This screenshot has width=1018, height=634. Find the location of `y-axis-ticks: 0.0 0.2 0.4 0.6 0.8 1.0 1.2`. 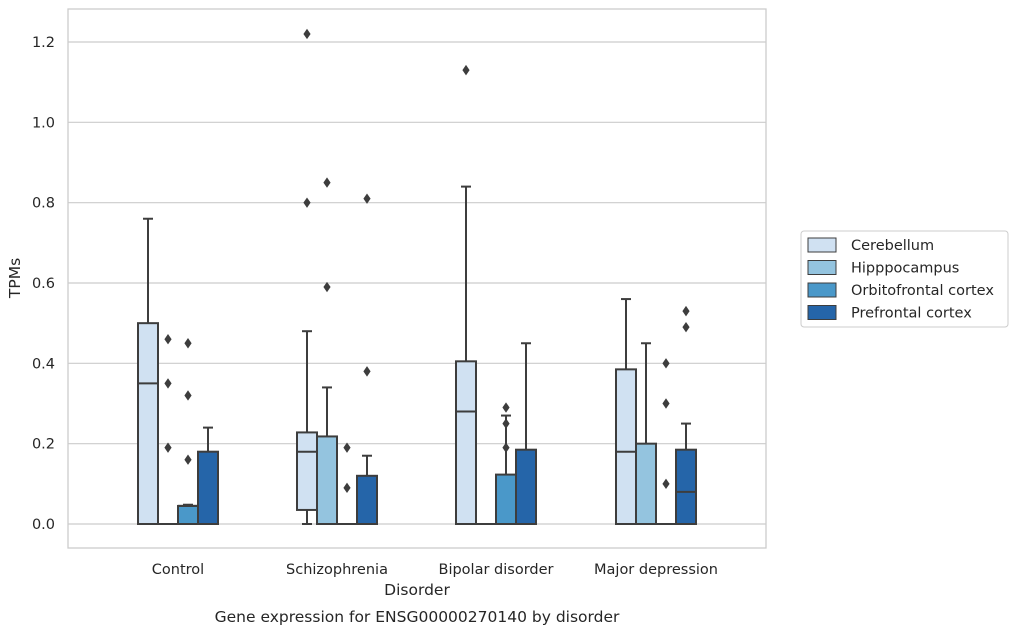

y-axis-ticks: 0.0 0.2 0.4 0.6 0.8 1.0 1.2 is located at coordinates (43, 284).